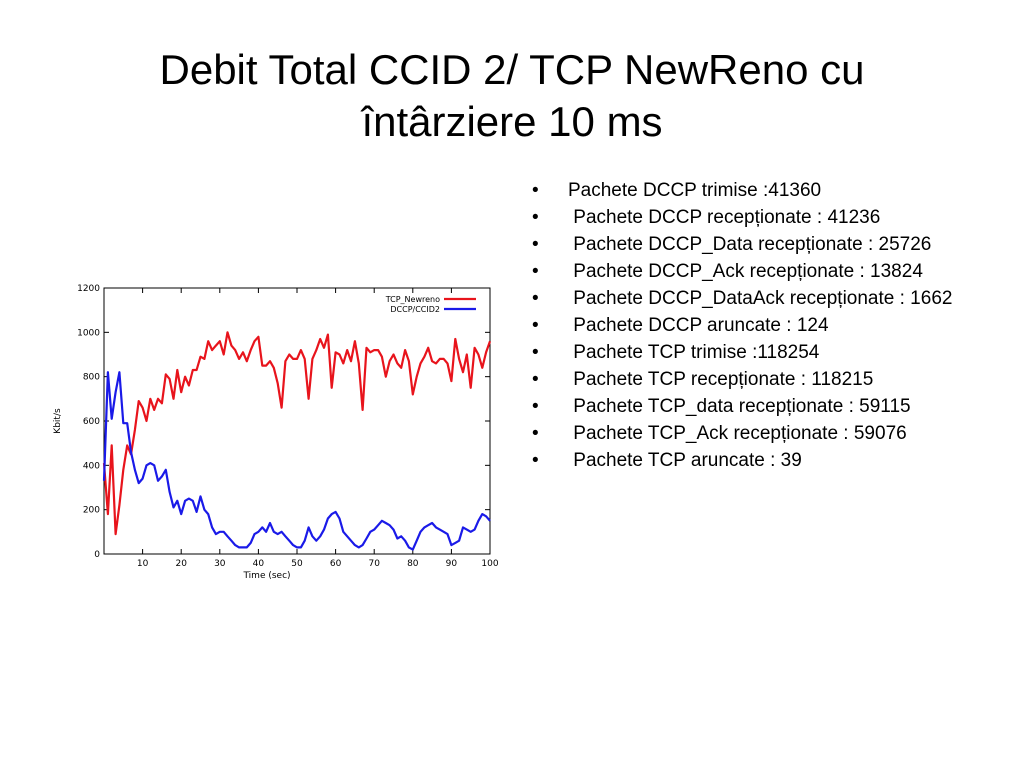  I want to click on y-axis-label: Kbit/s, so click(58, 421).